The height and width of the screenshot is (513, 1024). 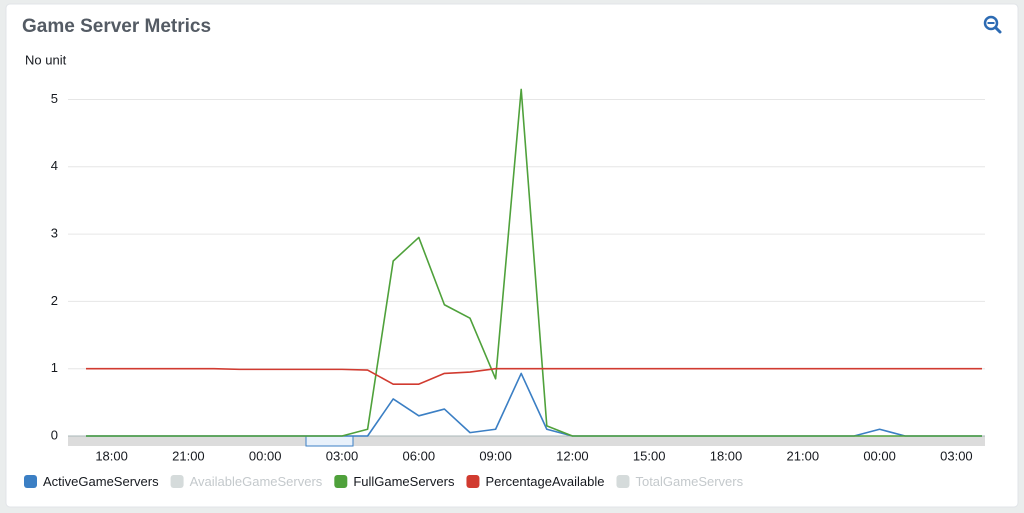 I want to click on y-axis-label: No unit, so click(x=46, y=59).